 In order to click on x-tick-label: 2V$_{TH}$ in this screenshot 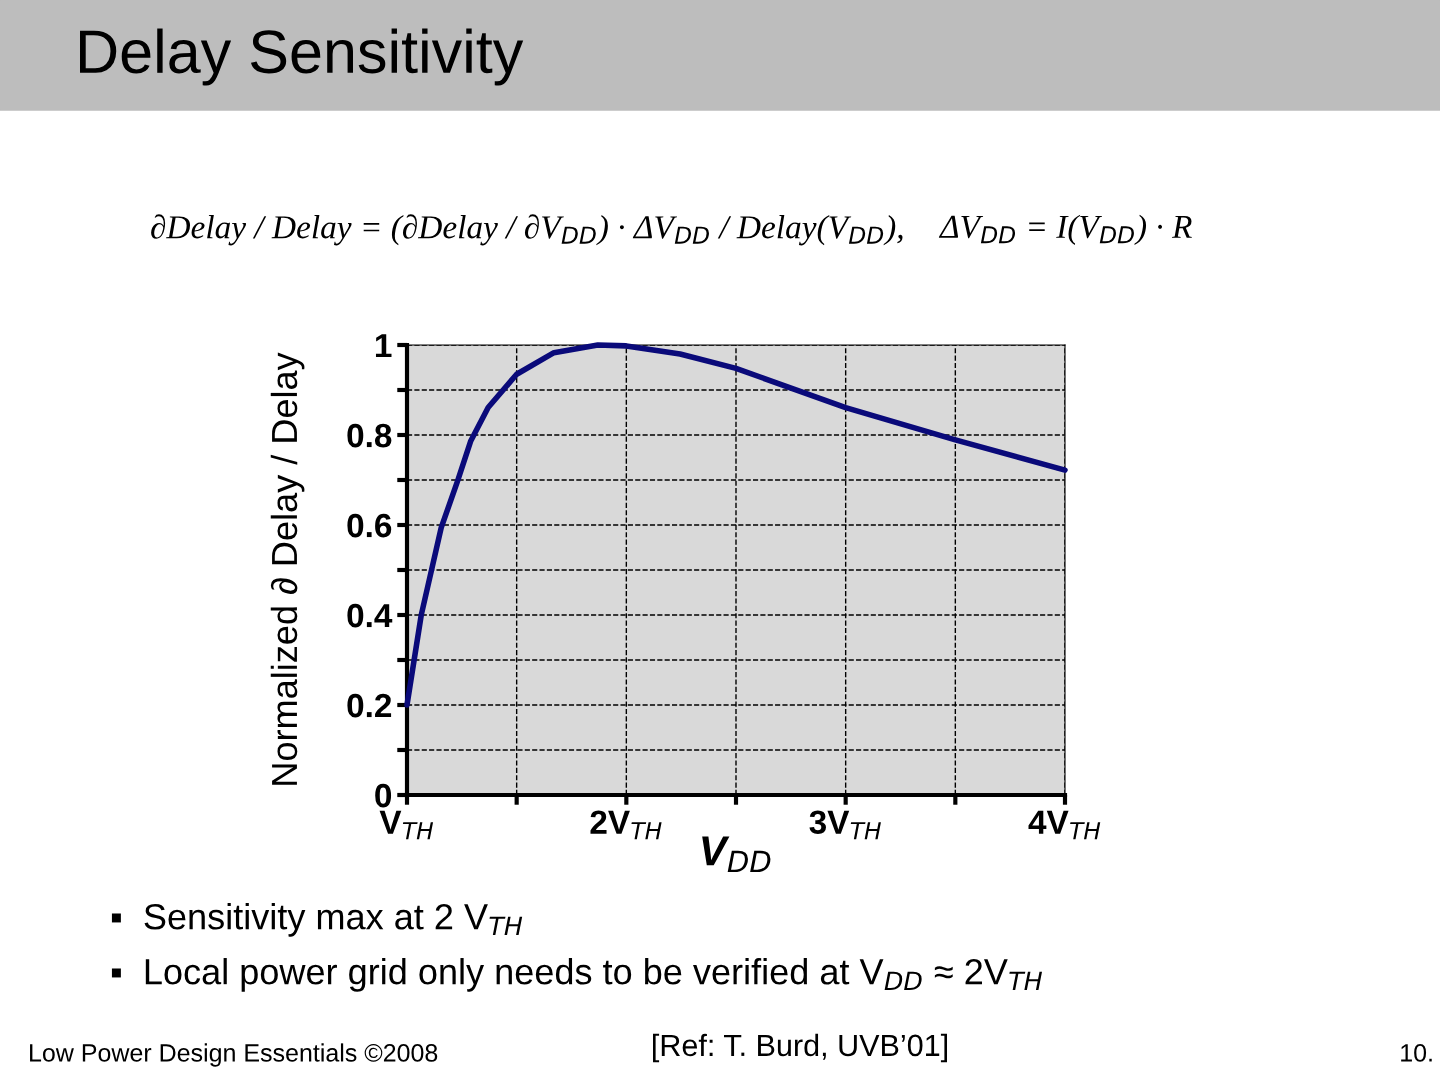, I will do `click(626, 825)`.